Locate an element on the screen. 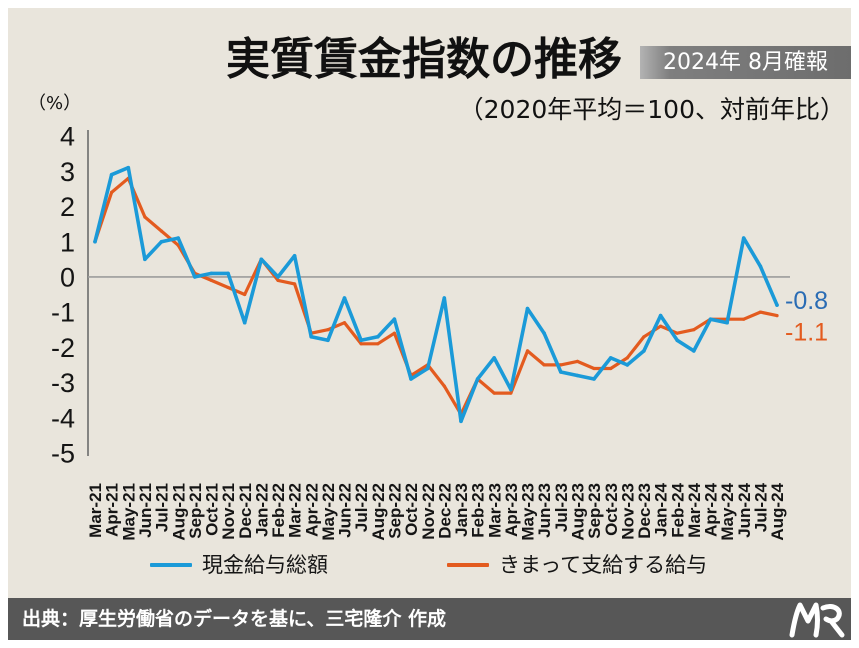  end-value-label: -1.1 is located at coordinates (806, 333).